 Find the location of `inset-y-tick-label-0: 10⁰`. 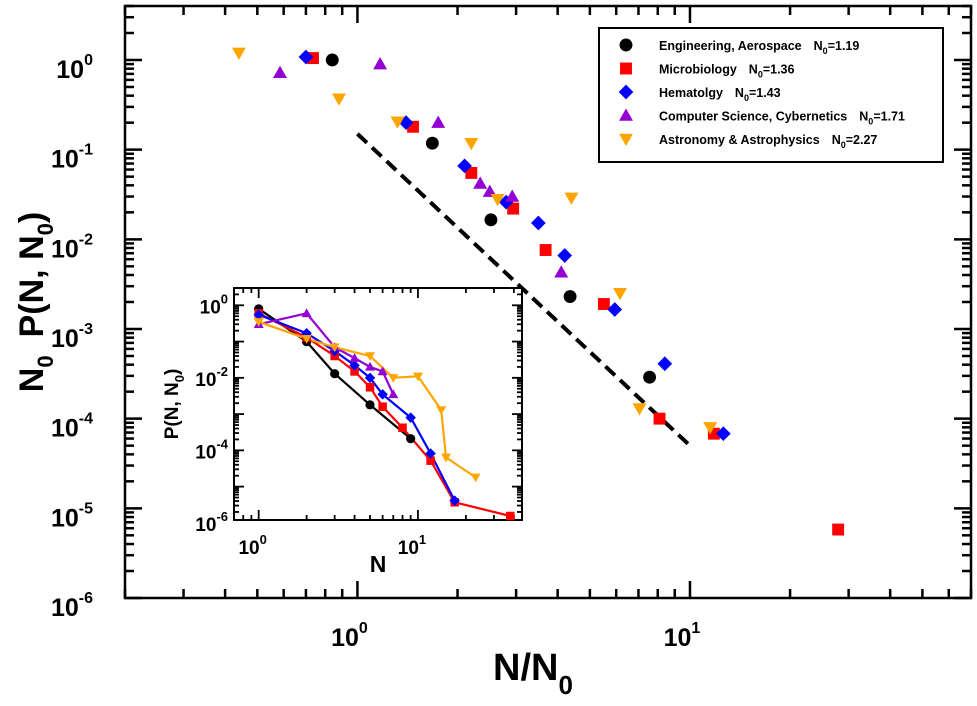

inset-y-tick-label-0: 10⁰ is located at coordinates (214, 304).